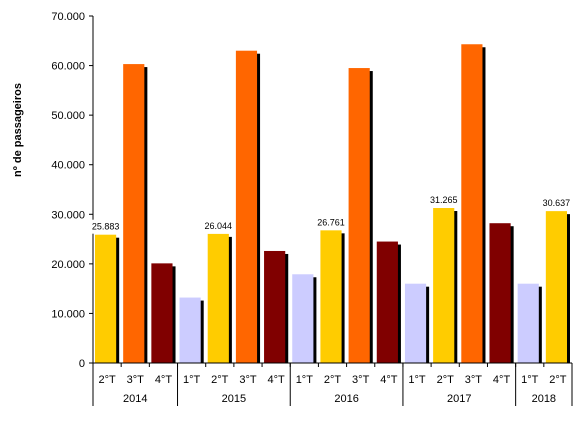 This screenshot has height=421, width=577. What do you see at coordinates (18, 130) in the screenshot?
I see `y-axis-label: nº de passageiros` at bounding box center [18, 130].